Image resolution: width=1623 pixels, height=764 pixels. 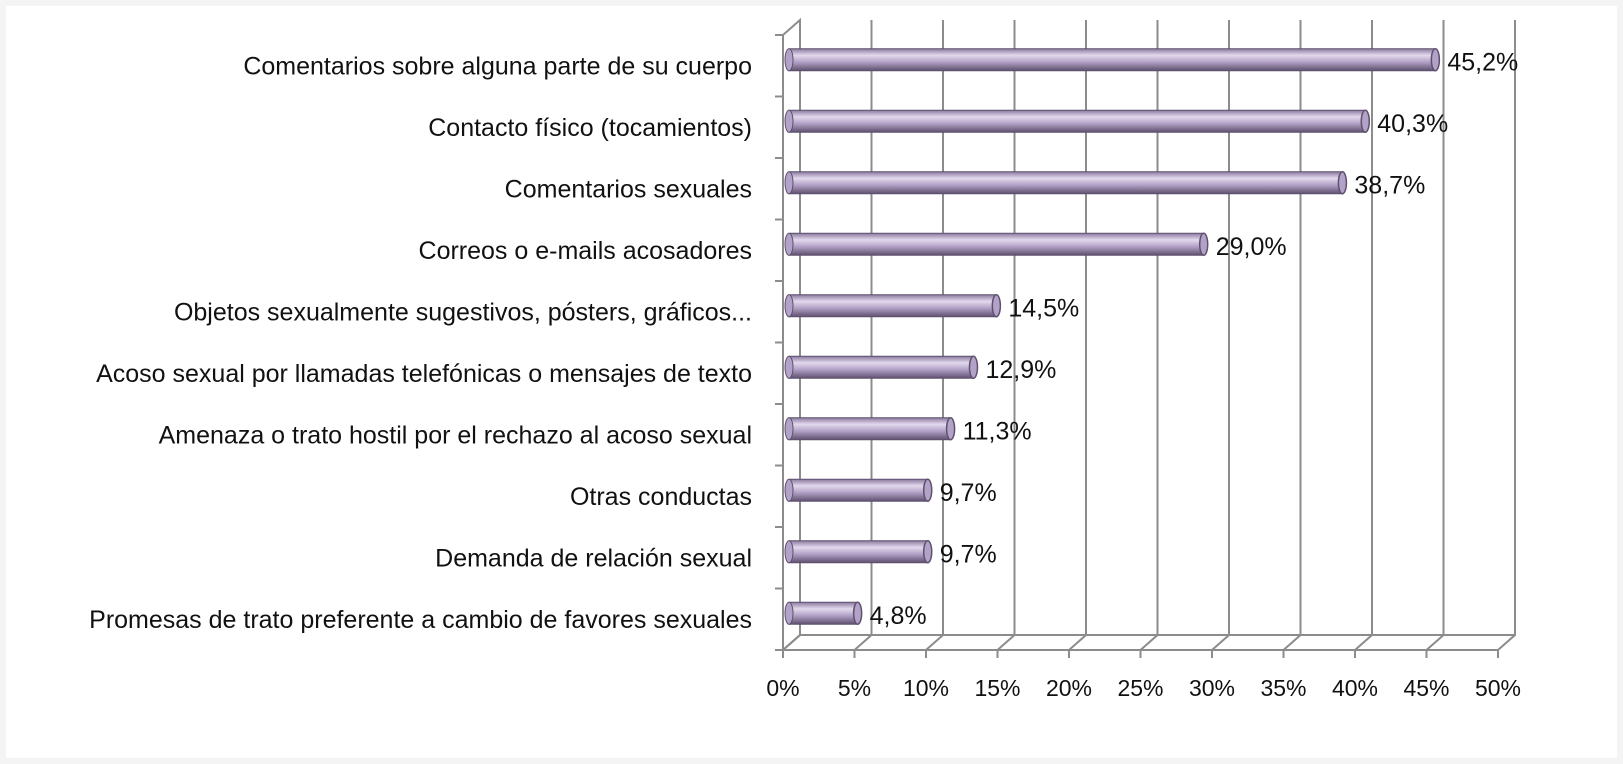 I want to click on y-tick-label: Otras conductas, so click(x=661, y=497).